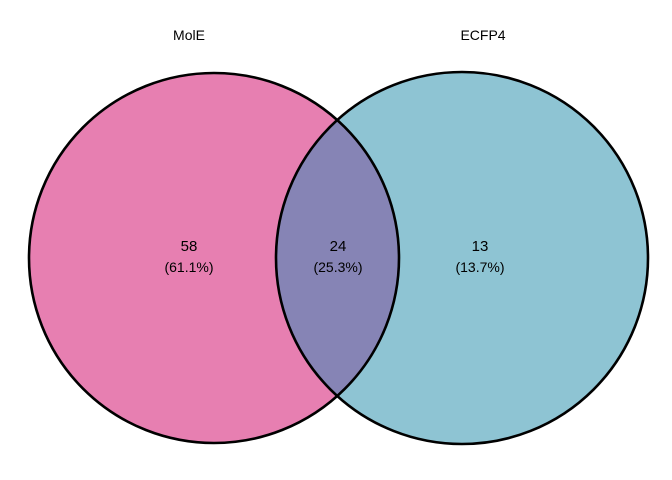 The height and width of the screenshot is (480, 672). Describe the element at coordinates (189, 246) in the screenshot. I see `left-only-count: 58` at that location.